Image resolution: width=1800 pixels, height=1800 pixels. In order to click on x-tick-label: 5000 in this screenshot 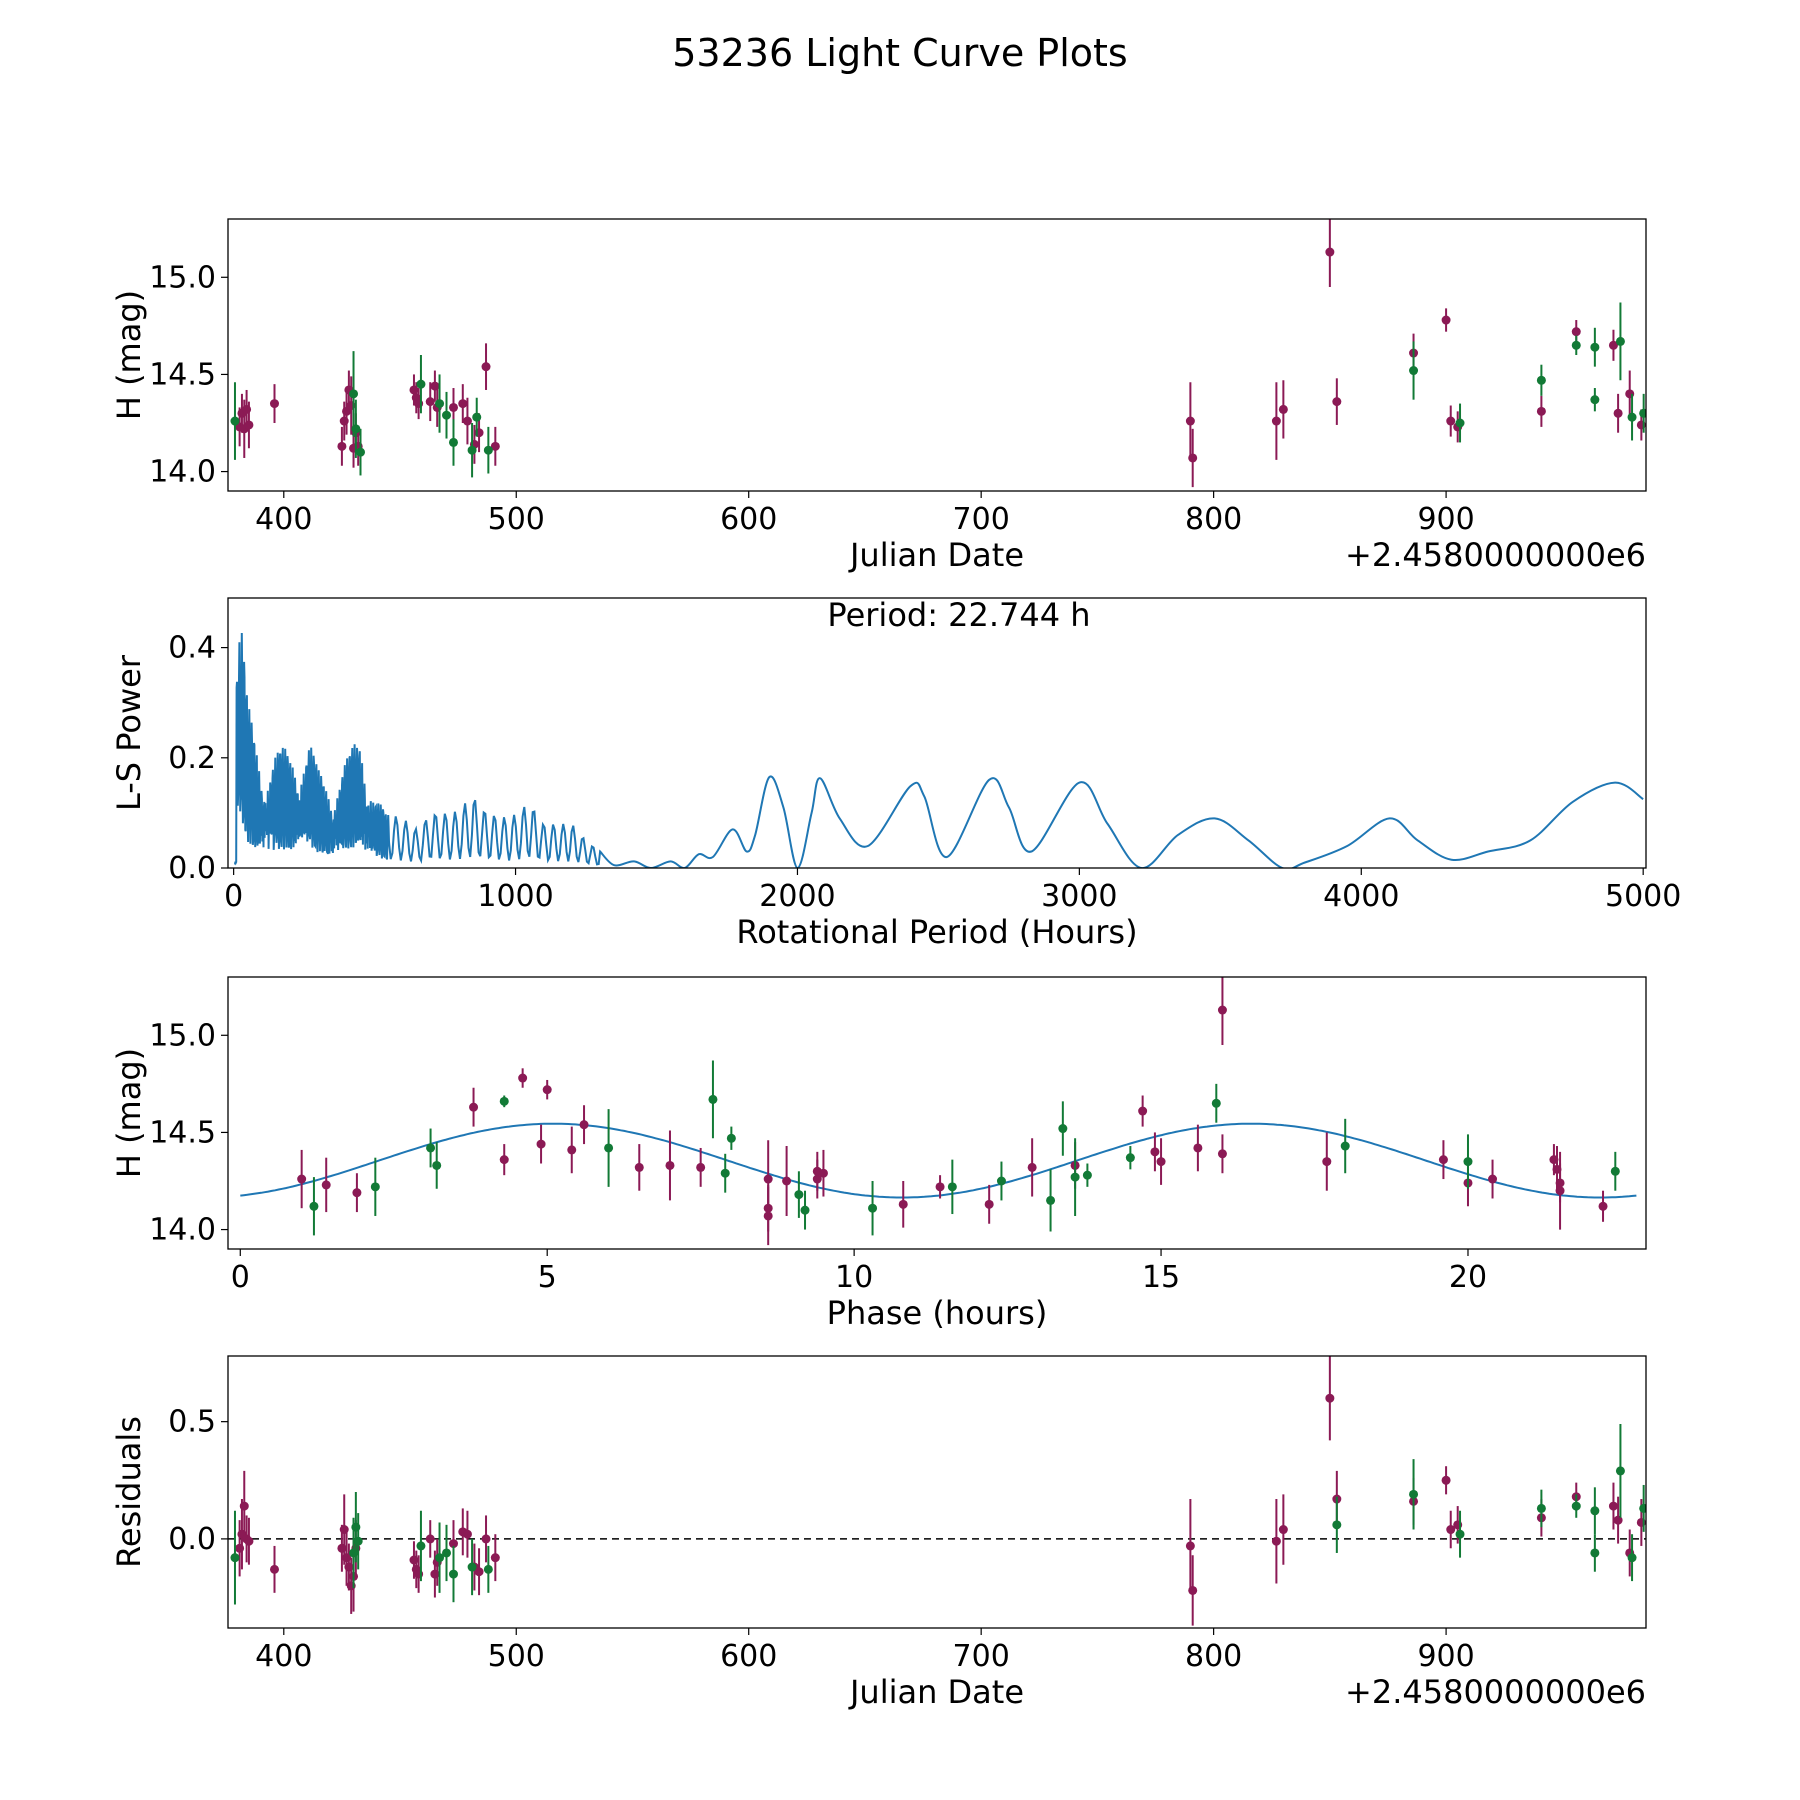, I will do `click(1643, 896)`.